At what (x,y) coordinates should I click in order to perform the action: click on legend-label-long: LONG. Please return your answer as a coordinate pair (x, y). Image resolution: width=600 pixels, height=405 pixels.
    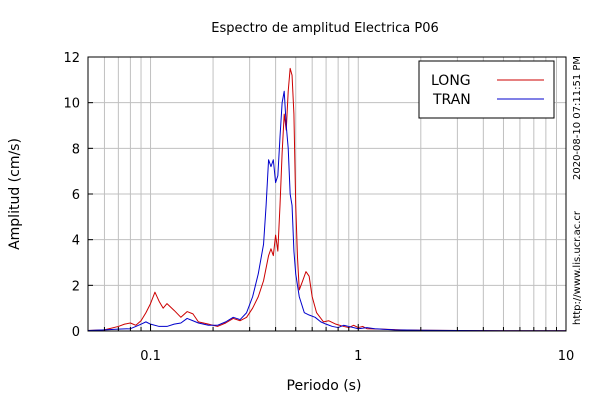
    Looking at the image, I should click on (451, 81).